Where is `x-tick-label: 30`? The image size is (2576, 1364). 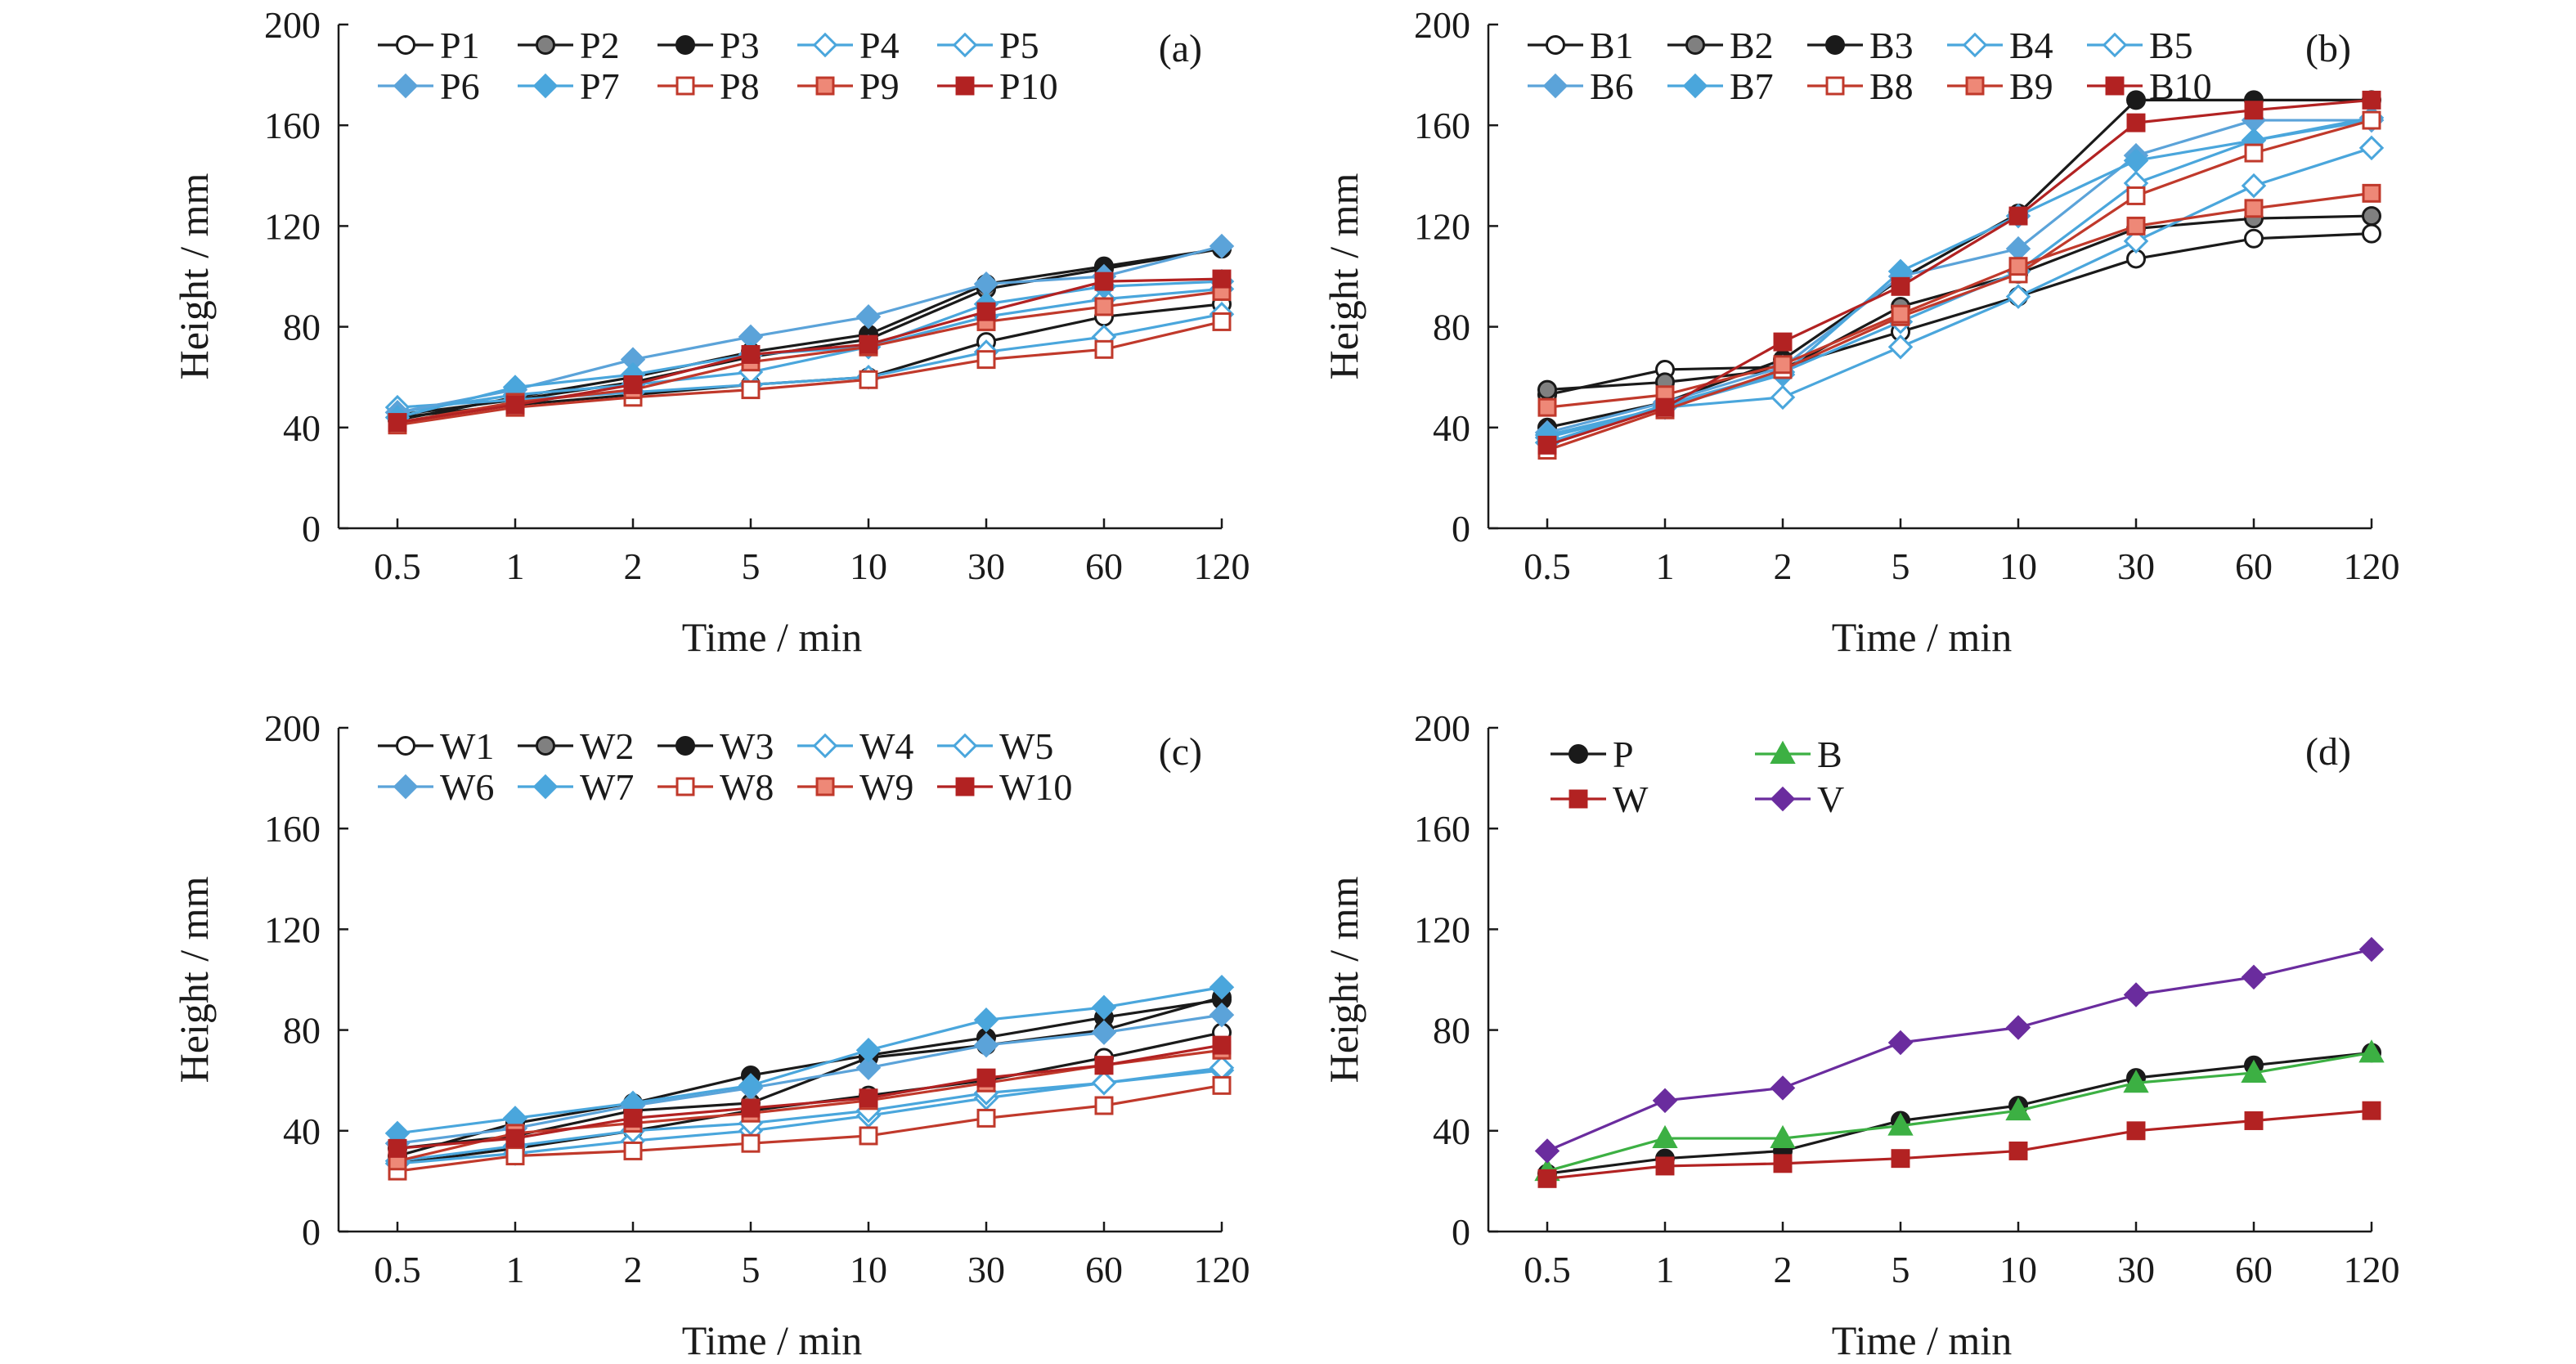 x-tick-label: 30 is located at coordinates (2136, 1269).